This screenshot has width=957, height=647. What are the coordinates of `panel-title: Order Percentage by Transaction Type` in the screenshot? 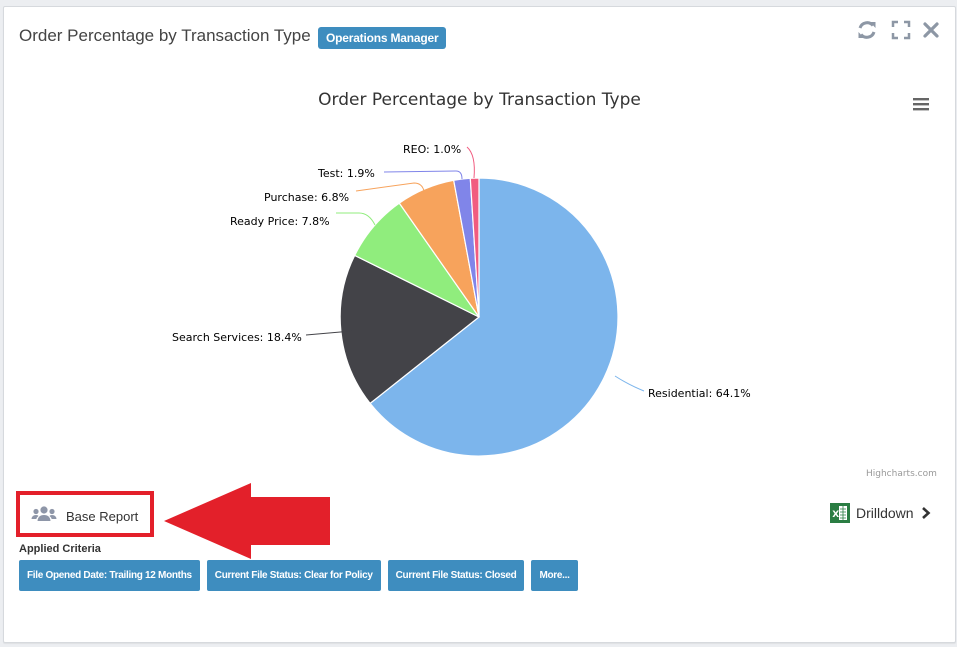 It's located at (165, 35).